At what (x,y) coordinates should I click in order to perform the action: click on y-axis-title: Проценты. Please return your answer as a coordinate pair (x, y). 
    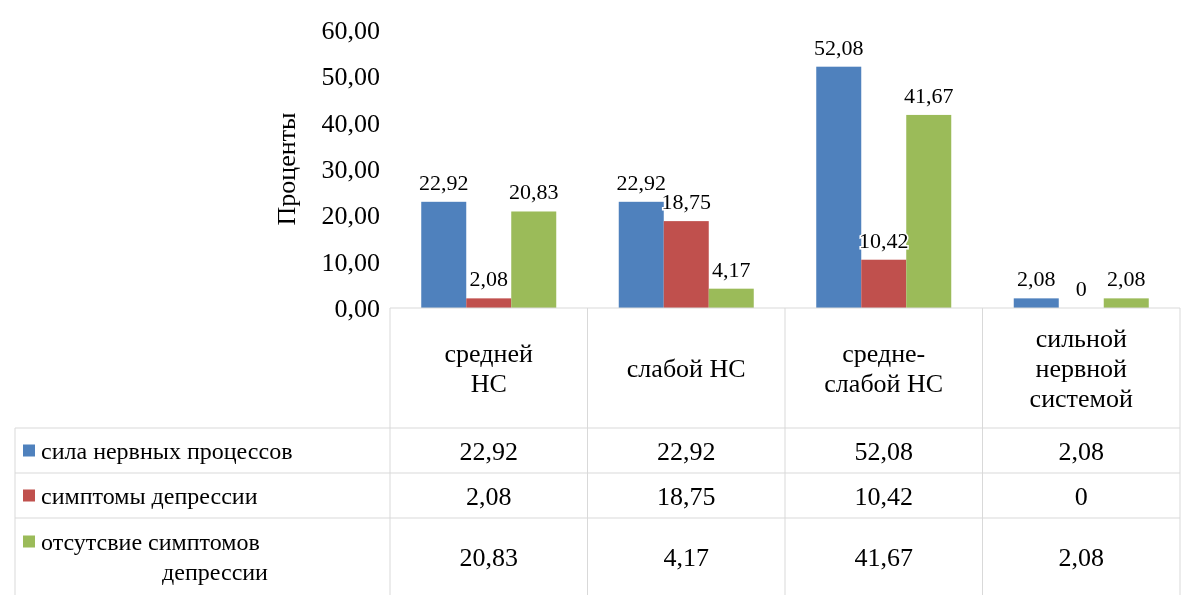
    Looking at the image, I should click on (286, 169).